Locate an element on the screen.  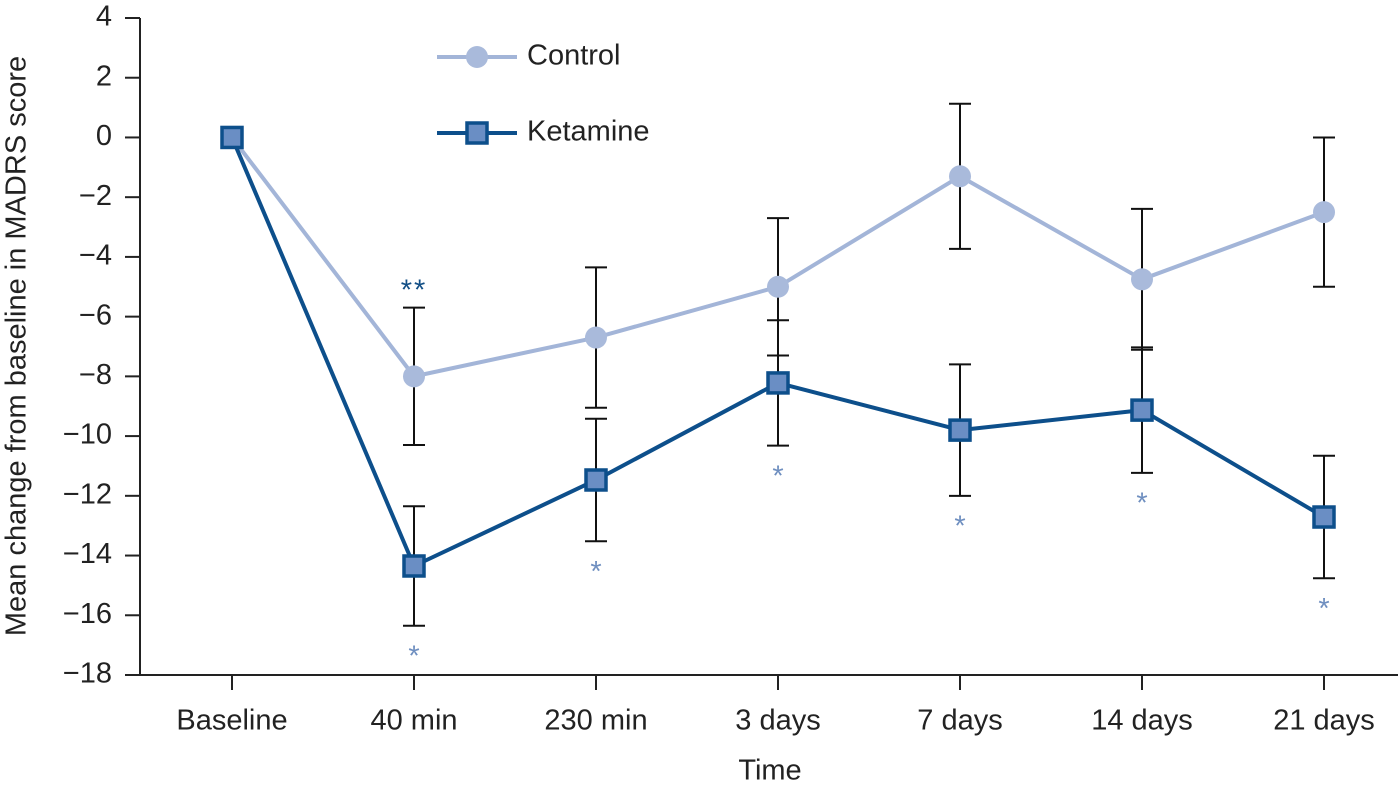
y-tick-label: −6 is located at coordinates (95, 315).